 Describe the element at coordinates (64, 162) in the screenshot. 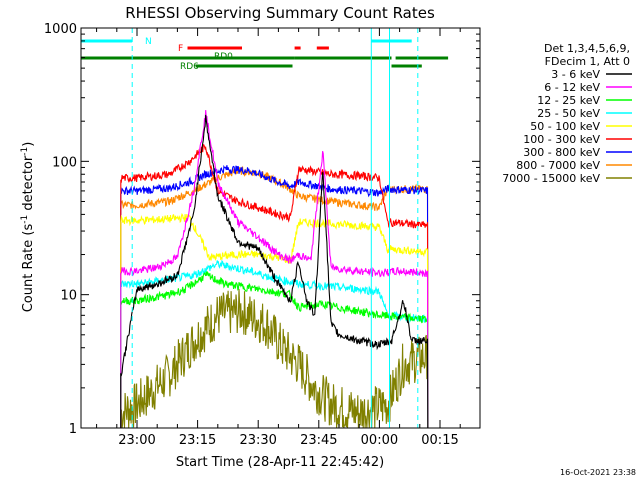

I see `y-tick-label: 100` at that location.